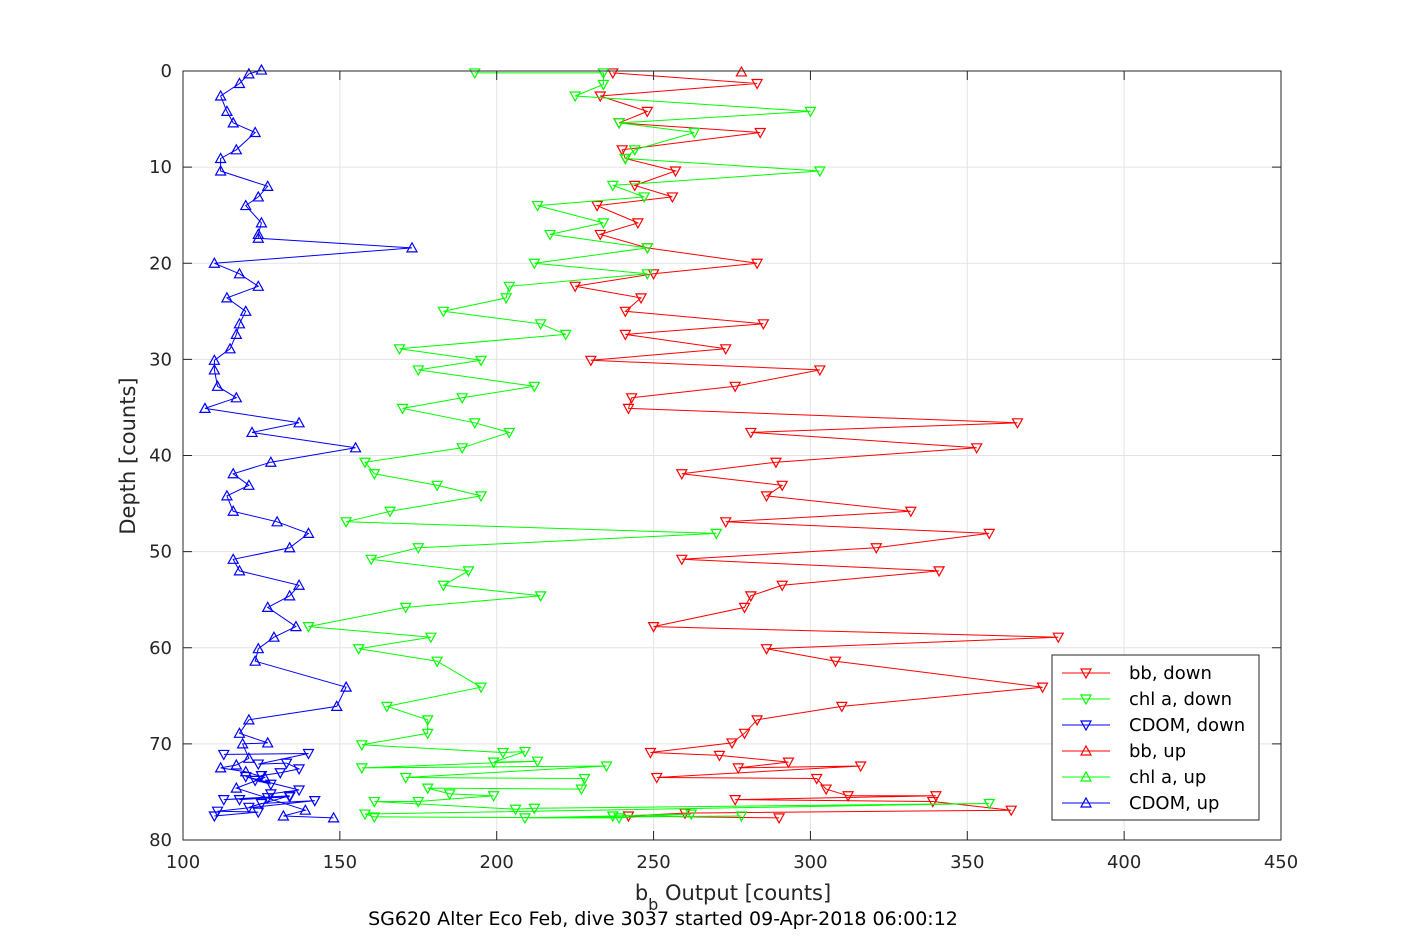  Describe the element at coordinates (1180, 699) in the screenshot. I see `legend-label: chl a, down` at that location.